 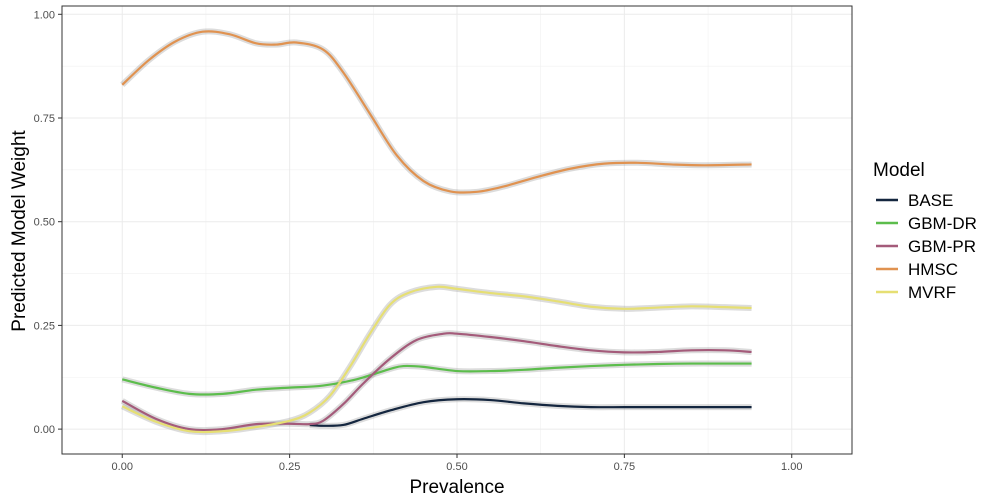 What do you see at coordinates (899, 170) in the screenshot?
I see `legend-title: Model` at bounding box center [899, 170].